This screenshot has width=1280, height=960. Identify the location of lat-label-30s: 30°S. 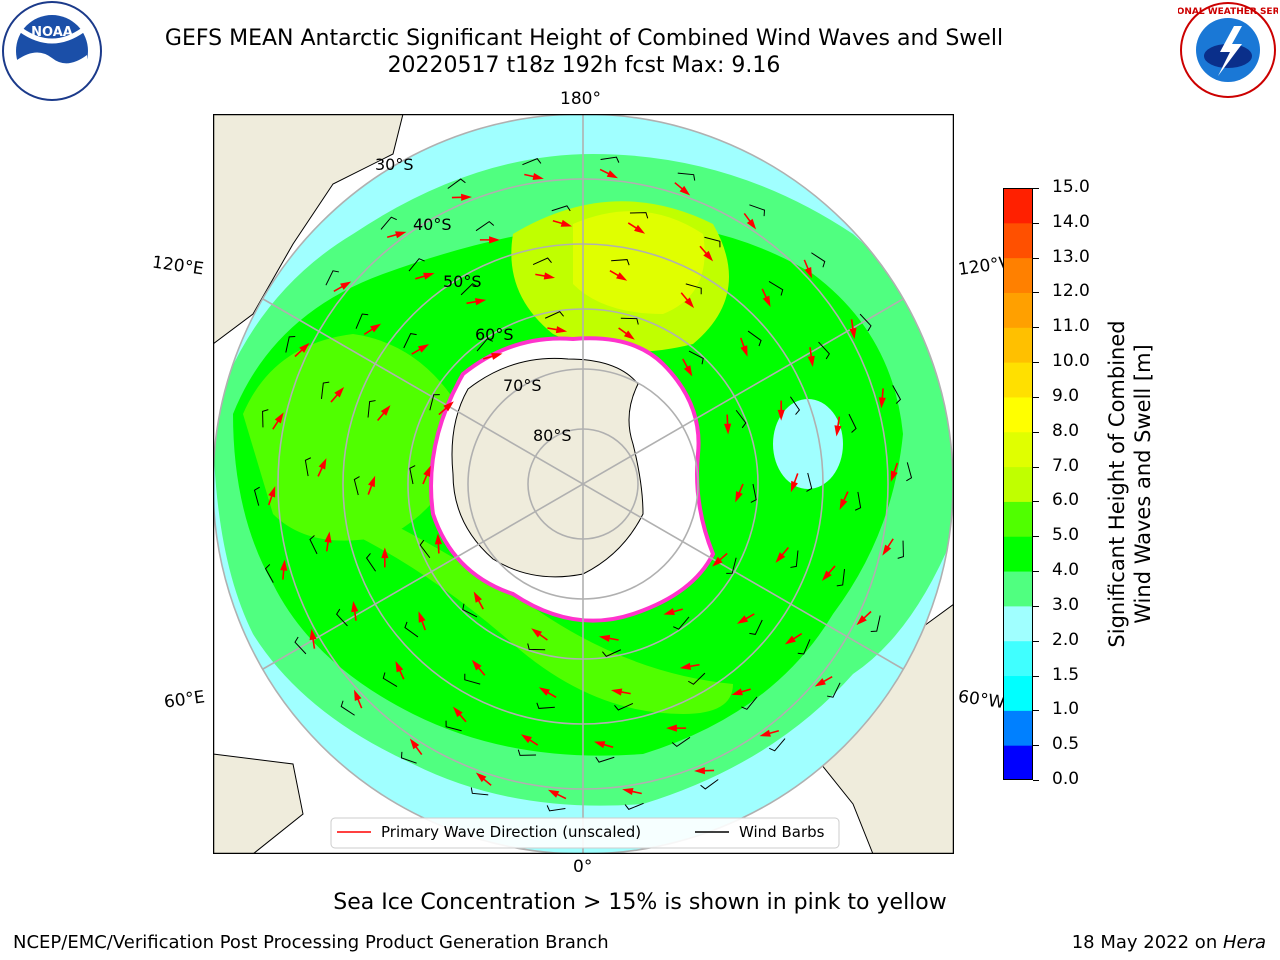
(394, 164).